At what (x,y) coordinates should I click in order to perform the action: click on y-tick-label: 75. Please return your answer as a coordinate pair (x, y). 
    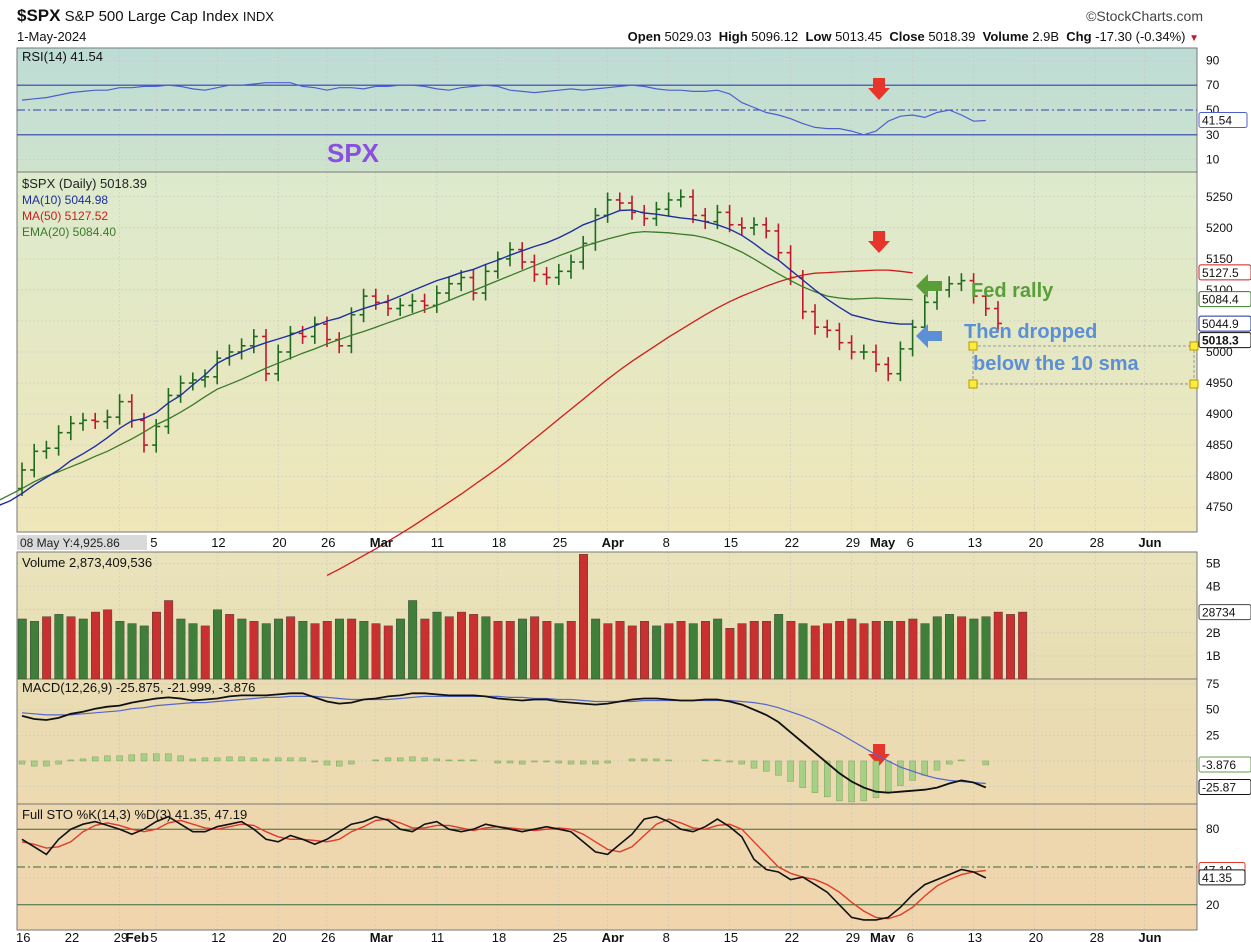
    Looking at the image, I should click on (1213, 684).